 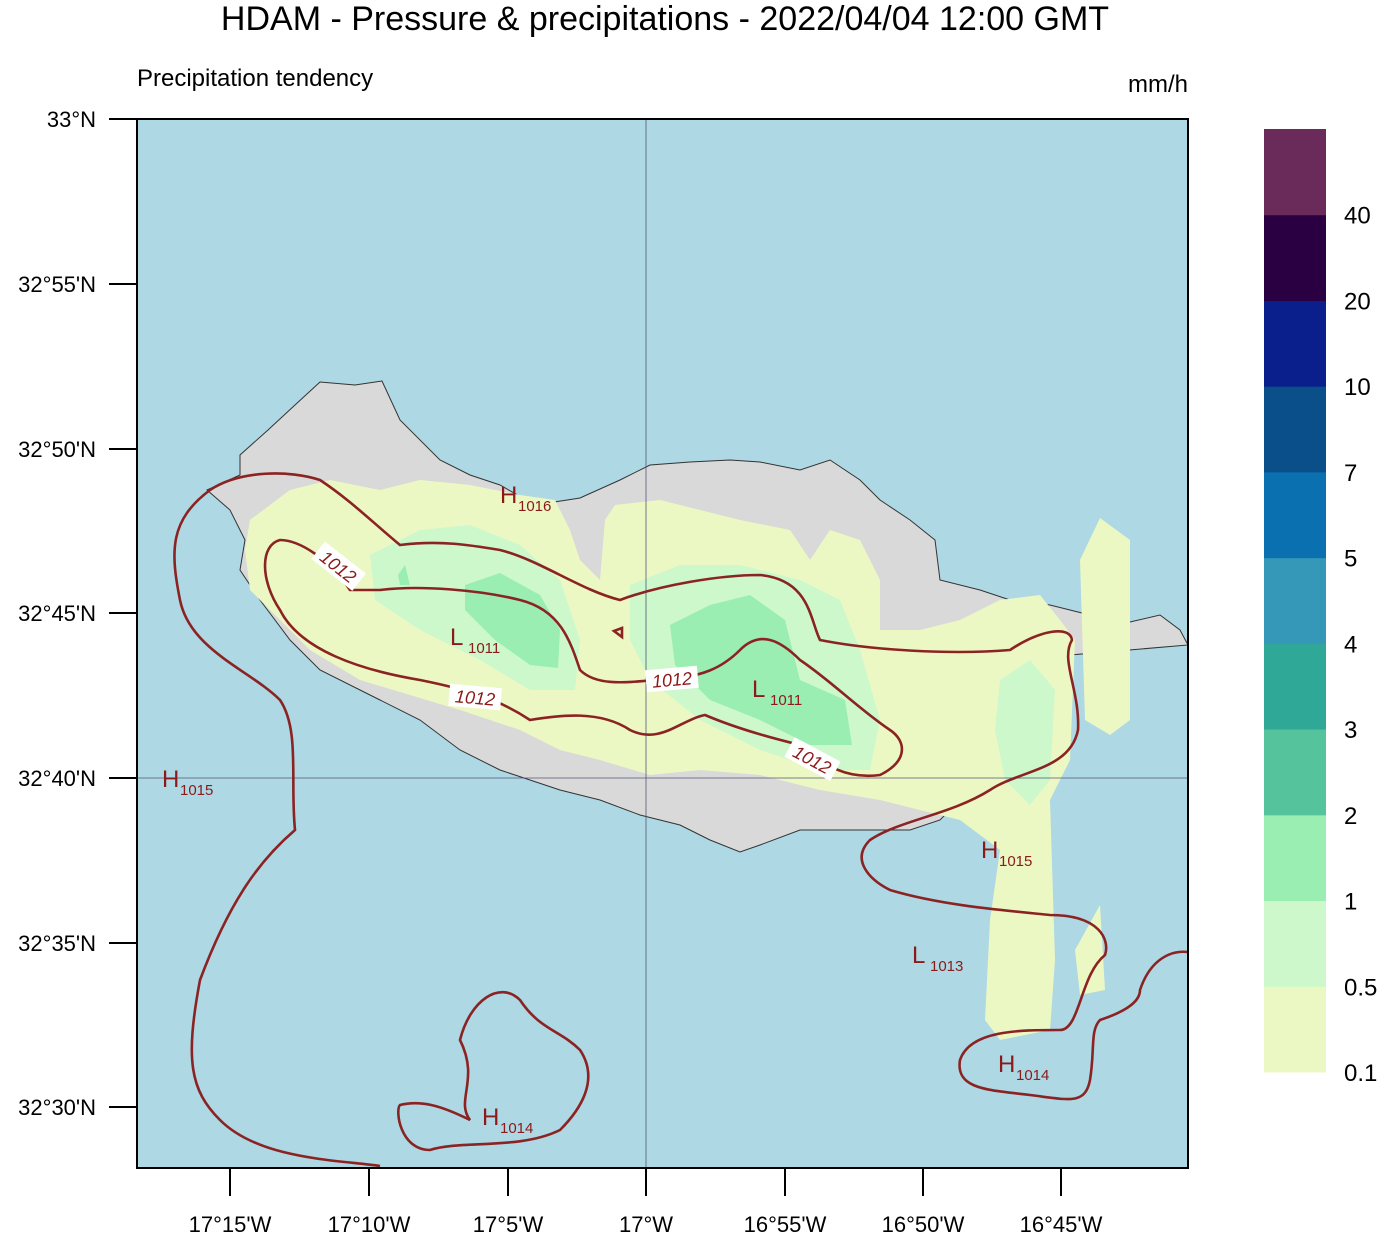 I want to click on colorbar-label: 0.5, so click(x=1360, y=987).